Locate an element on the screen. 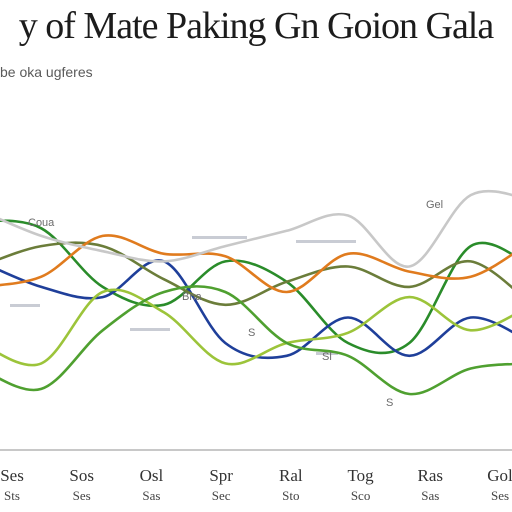 This screenshot has width=512, height=512. x-tick-sublabel: Sec is located at coordinates (221, 495).